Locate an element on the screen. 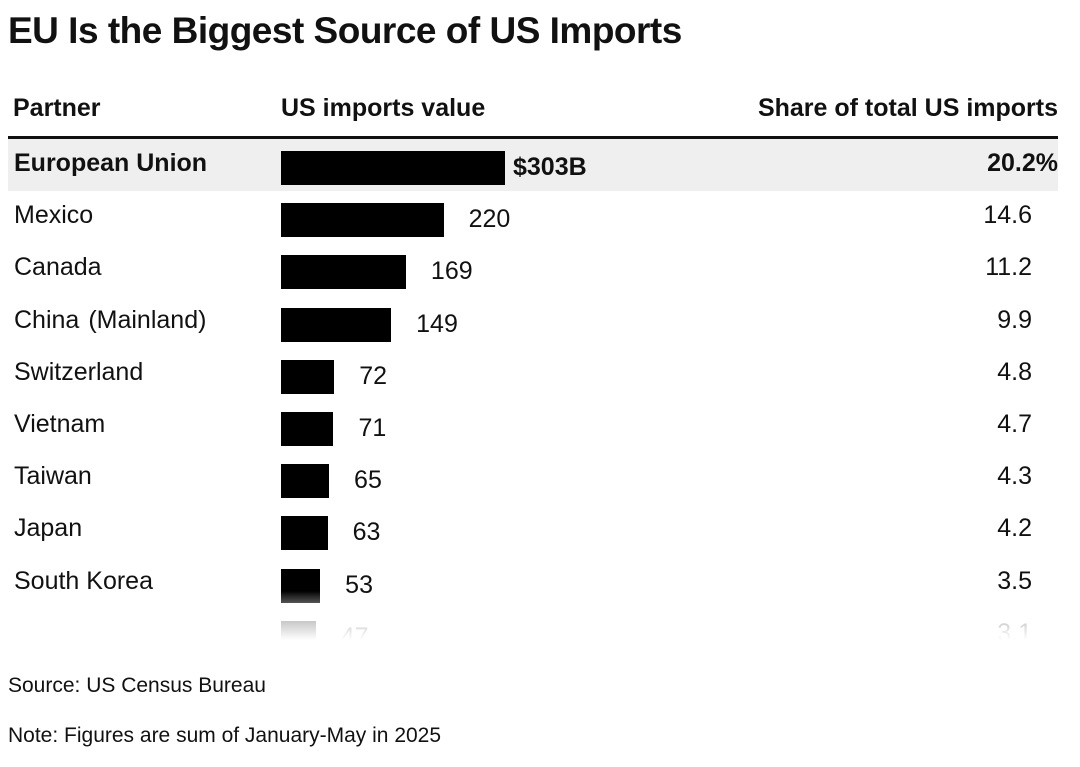 The image size is (1080, 767). chart-title: EU Is the Biggest Source of US Imports is located at coordinates (345, 30).